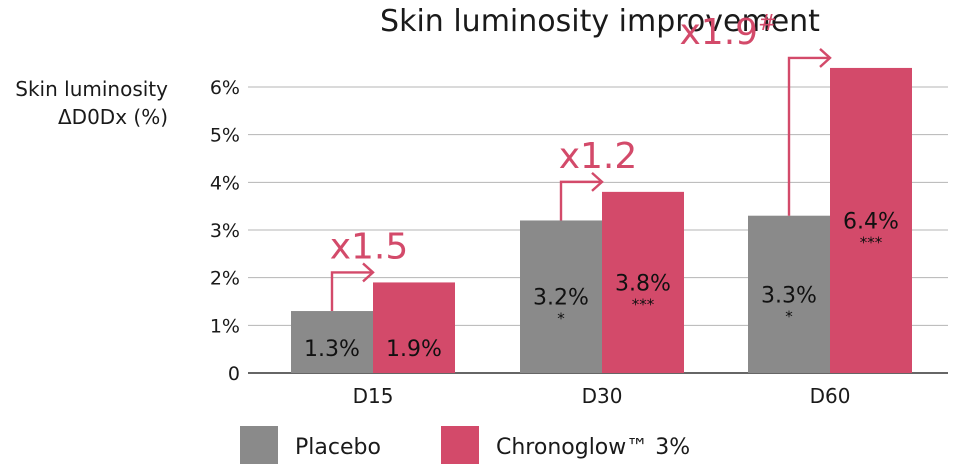 This screenshot has width=956, height=474. I want to click on y-tick-label: 2%, so click(225, 279).